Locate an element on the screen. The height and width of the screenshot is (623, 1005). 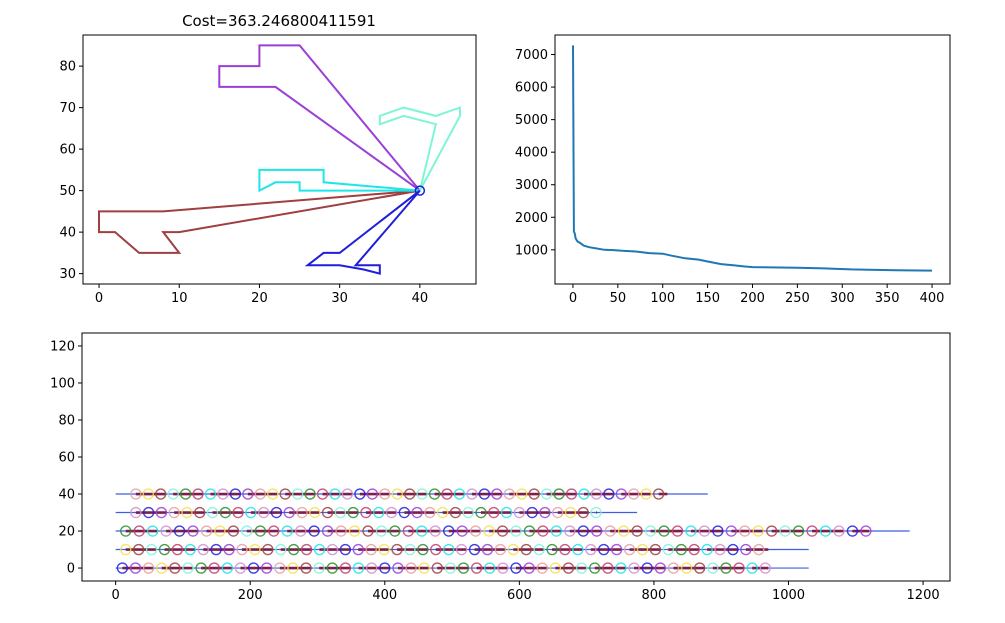
y-tick: 120 is located at coordinates (66, 346).